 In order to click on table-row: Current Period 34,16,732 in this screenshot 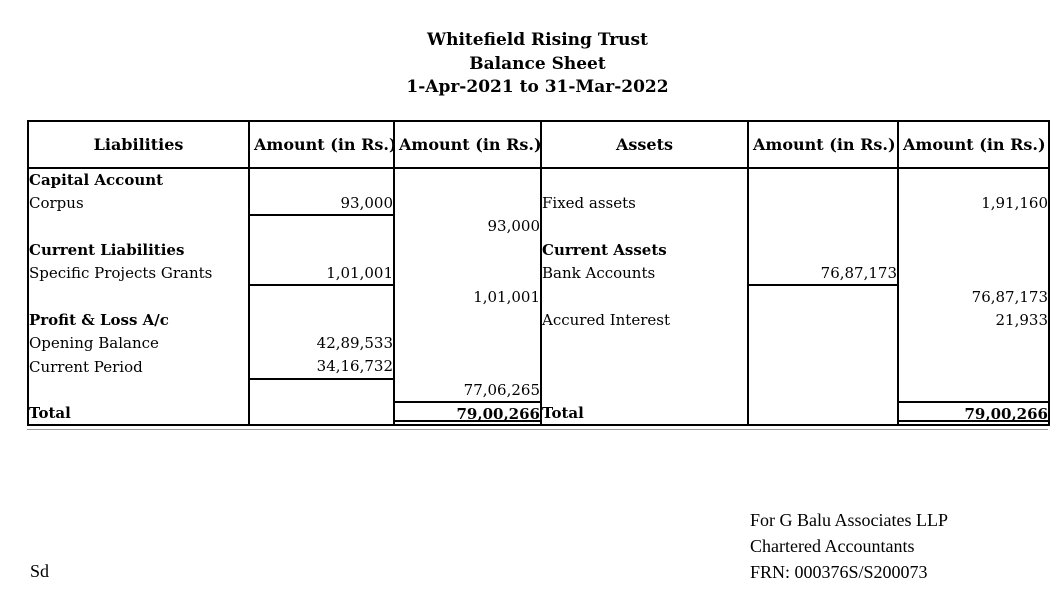, I will do `click(538, 367)`.